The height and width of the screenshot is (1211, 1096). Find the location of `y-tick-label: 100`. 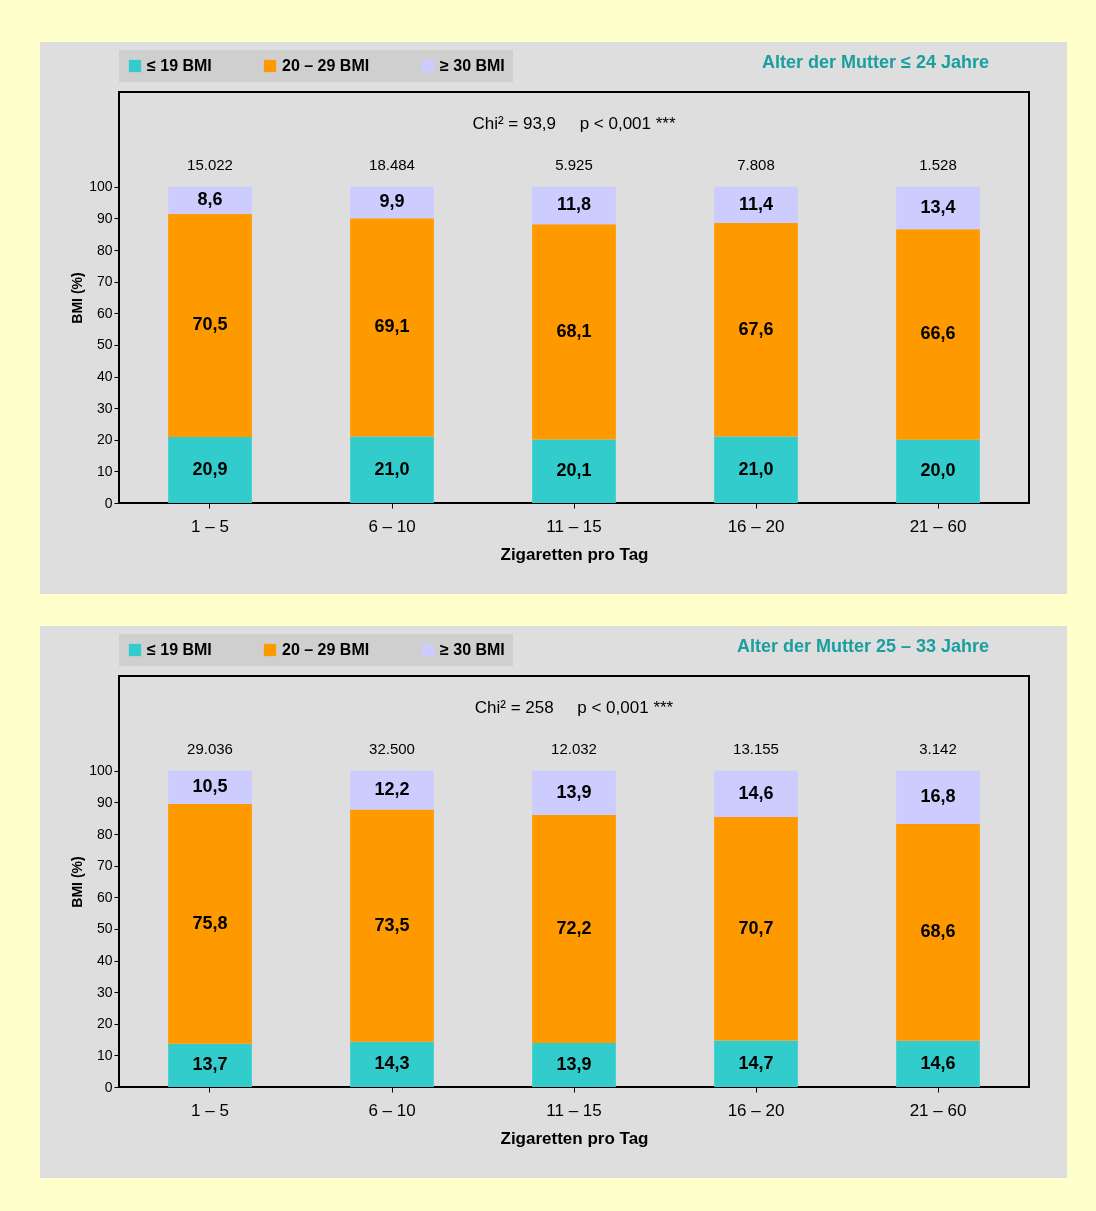

y-tick-label: 100 is located at coordinates (101, 770).